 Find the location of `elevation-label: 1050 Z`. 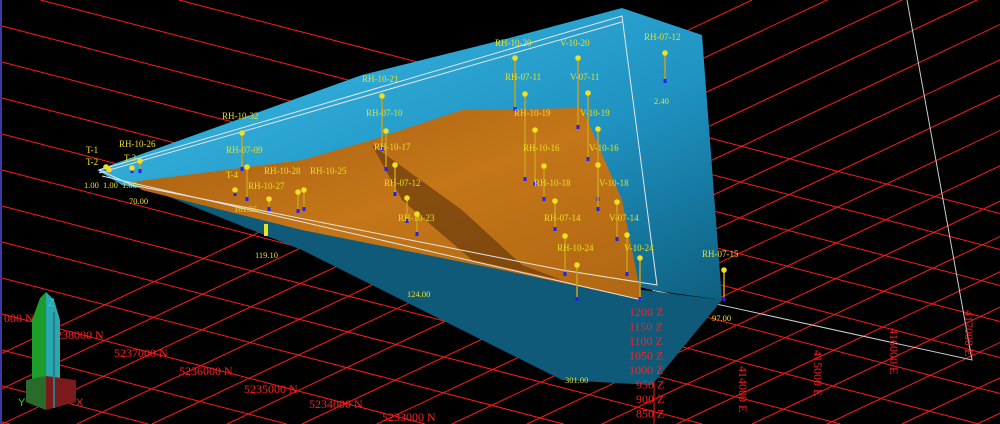

elevation-label: 1050 Z is located at coordinates (646, 356).